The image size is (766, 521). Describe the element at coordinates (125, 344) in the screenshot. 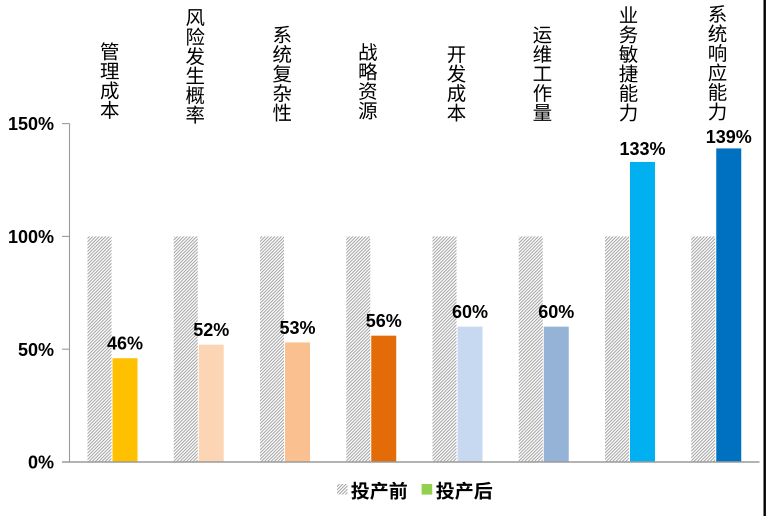

I see `svg-text: 46%` at that location.